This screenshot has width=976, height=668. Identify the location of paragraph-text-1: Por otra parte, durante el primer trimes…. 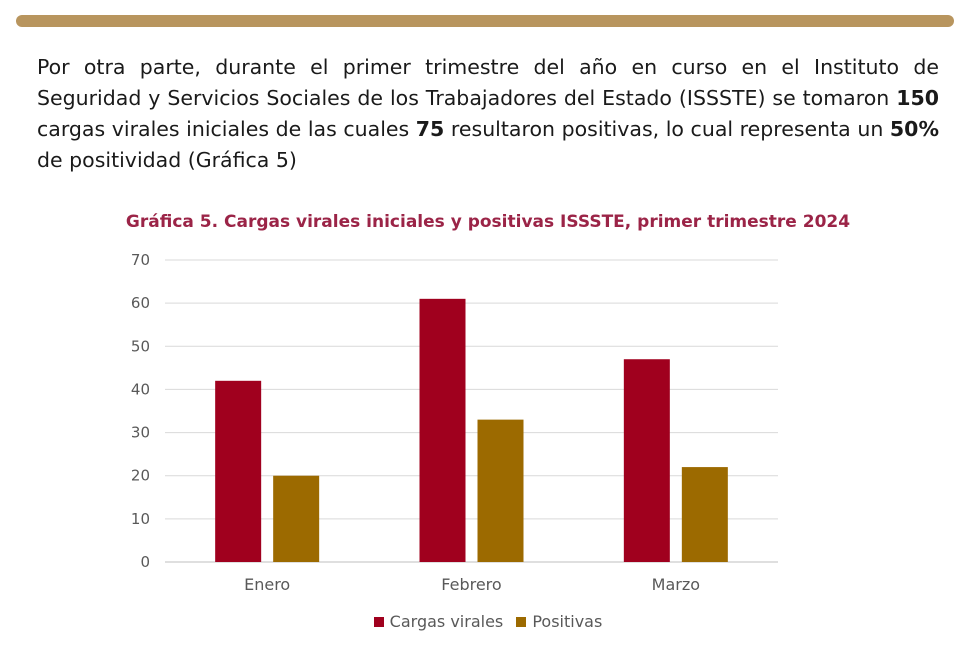
(488, 82).